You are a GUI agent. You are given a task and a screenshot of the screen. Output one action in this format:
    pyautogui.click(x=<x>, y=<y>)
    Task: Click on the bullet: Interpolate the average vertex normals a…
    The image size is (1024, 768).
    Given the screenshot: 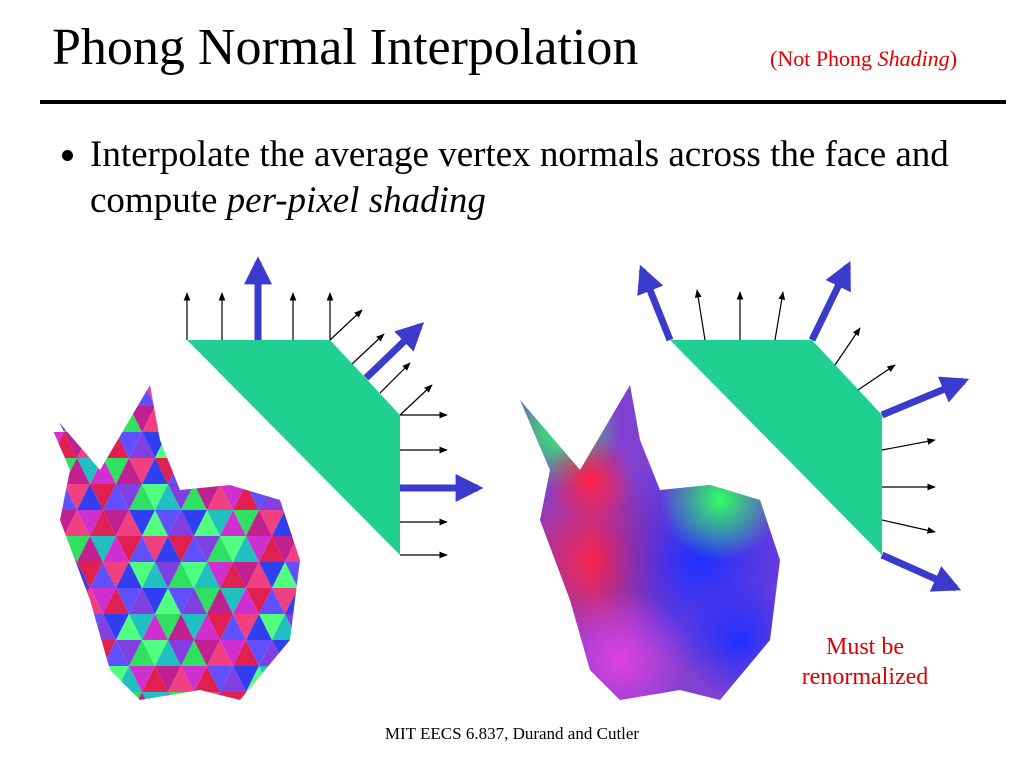 What is the action you would take?
    pyautogui.click(x=530, y=178)
    